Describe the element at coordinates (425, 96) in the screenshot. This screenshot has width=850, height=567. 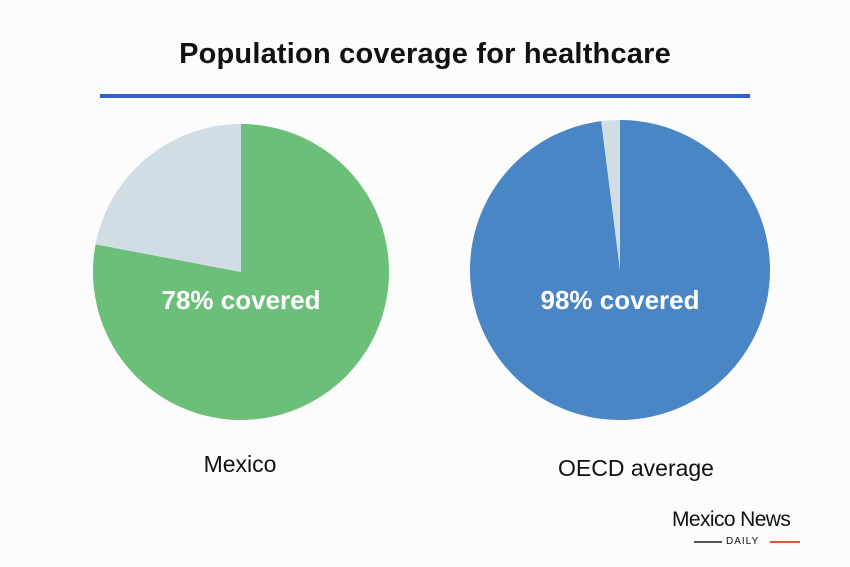
I see `title-underline` at that location.